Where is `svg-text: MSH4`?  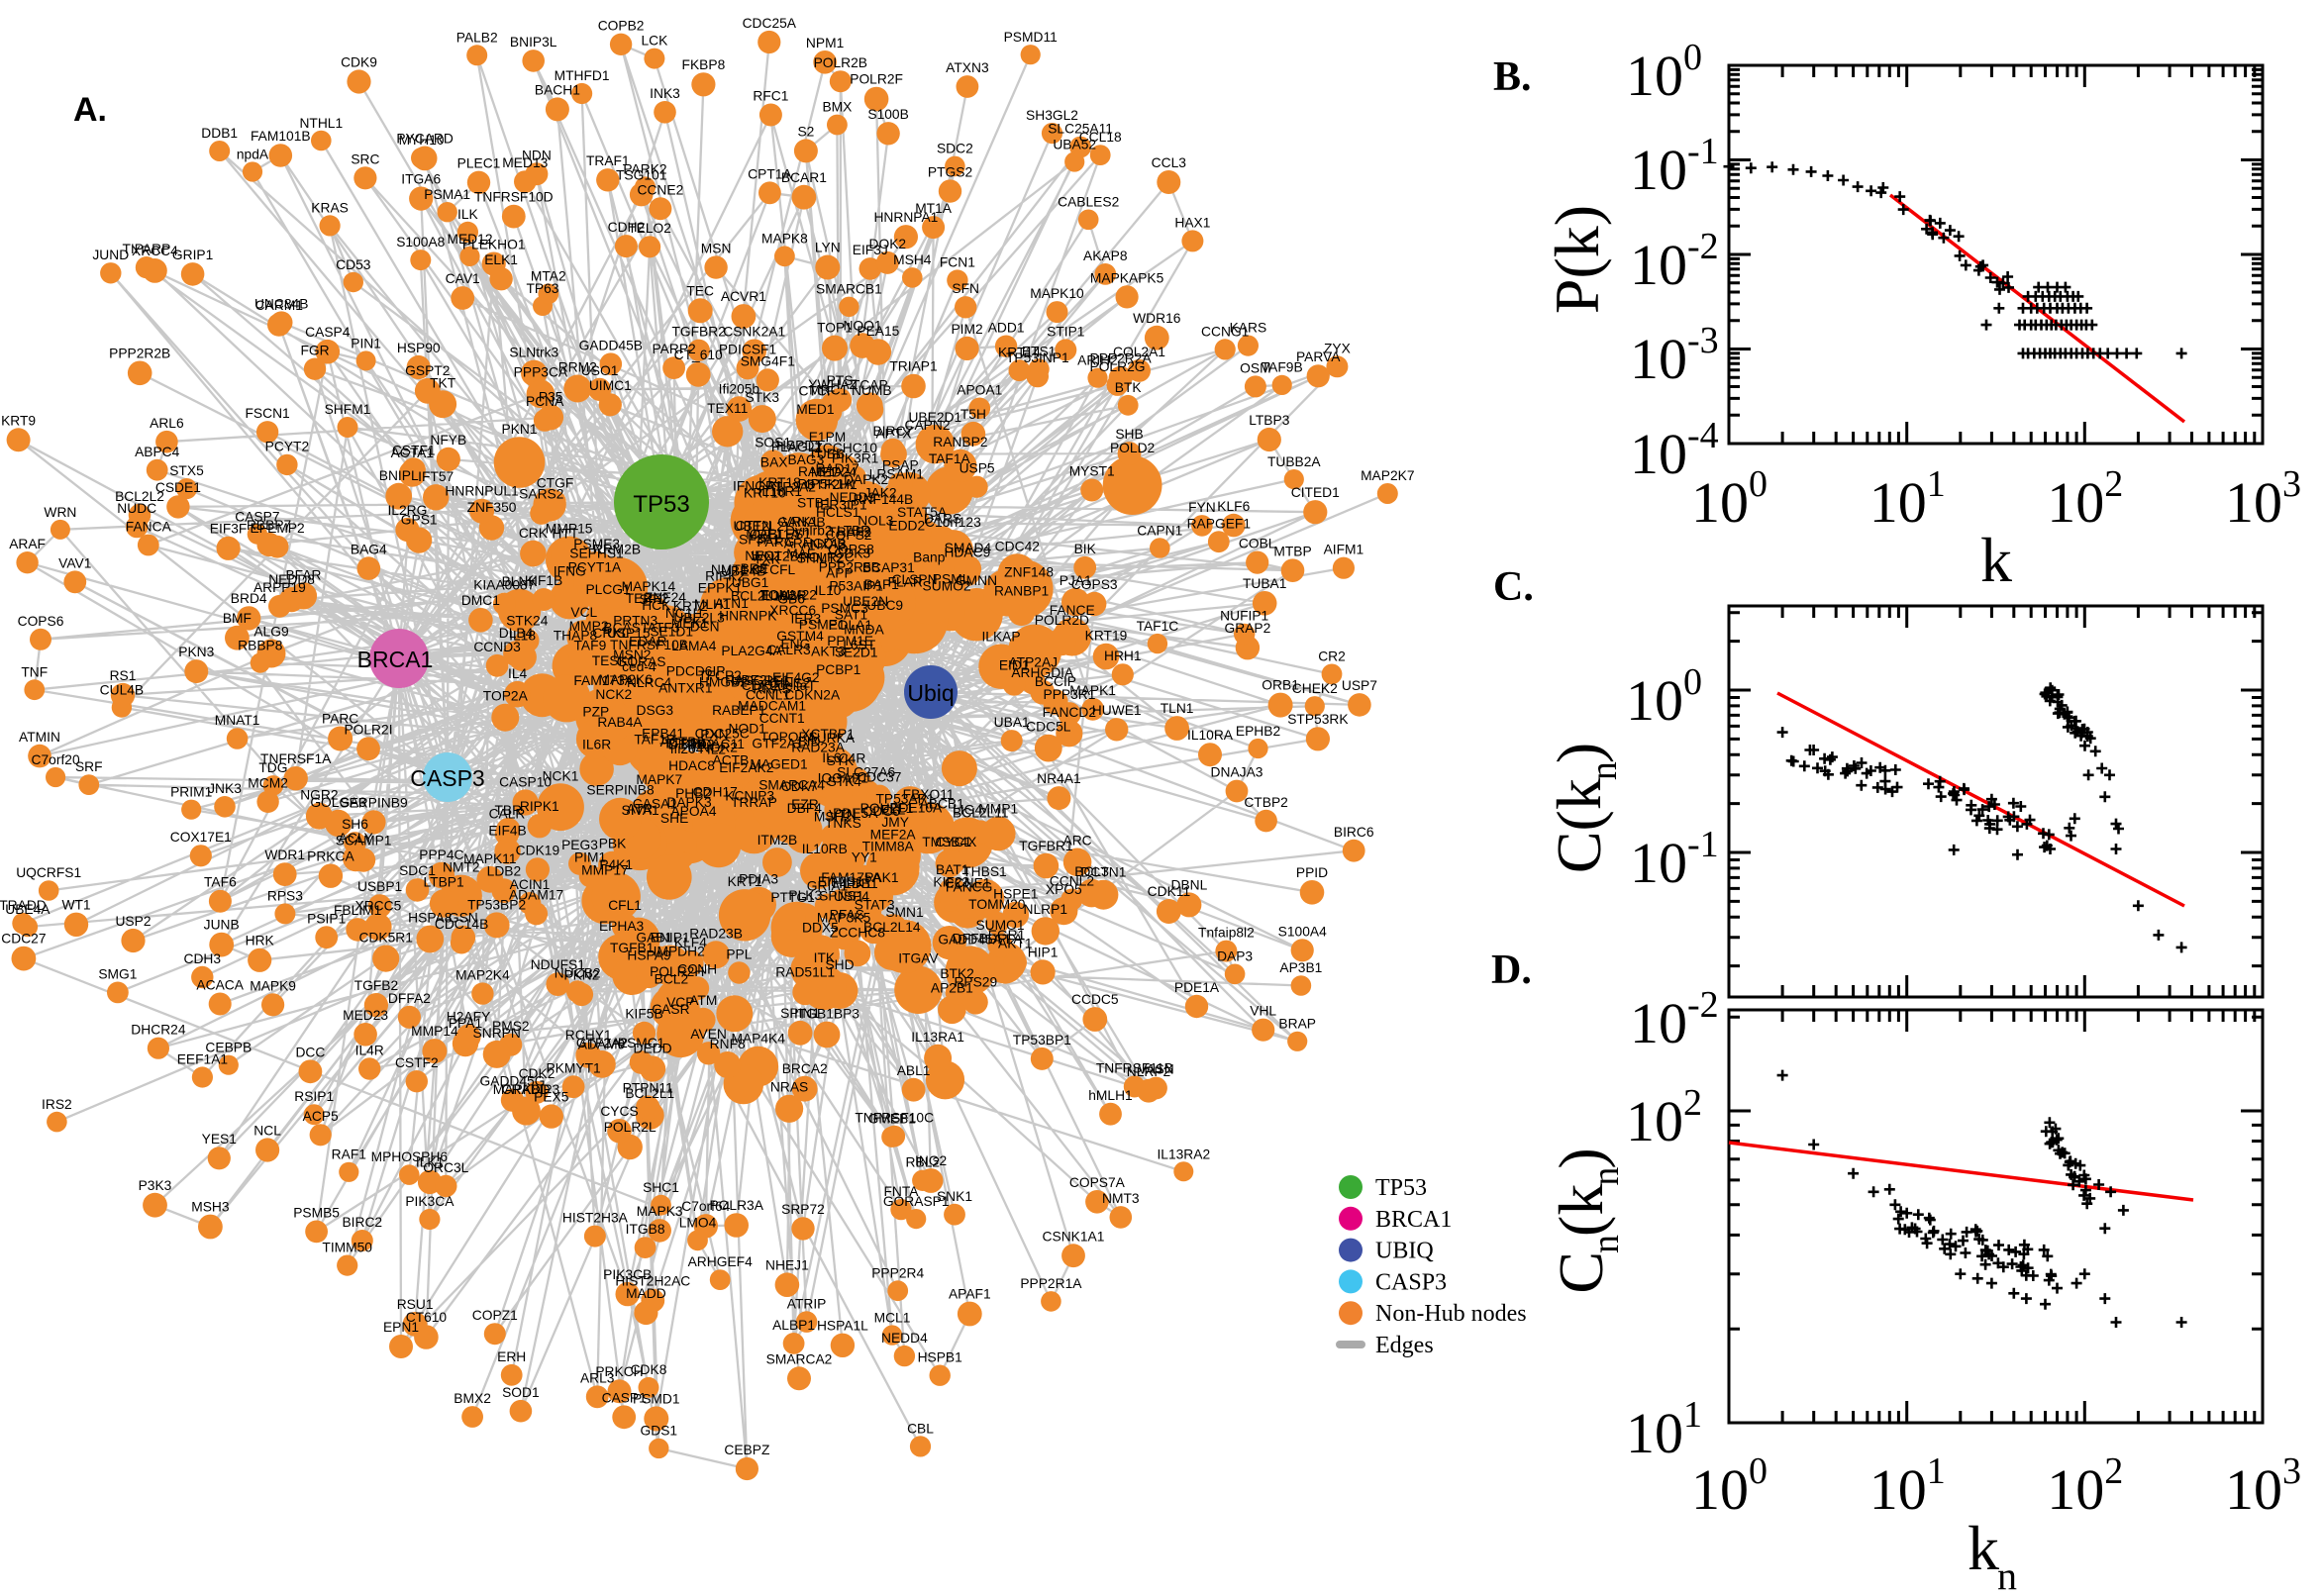 svg-text: MSH4 is located at coordinates (912, 259).